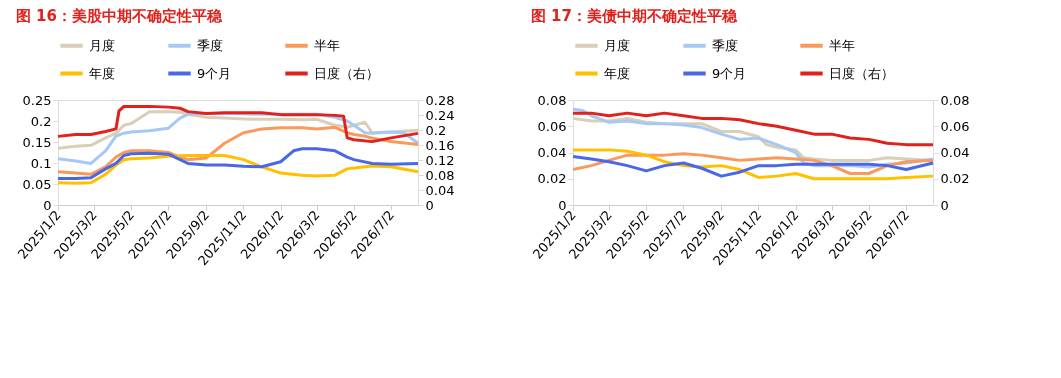 Image resolution: width=1061 pixels, height=378 pixels. What do you see at coordinates (41, 121) in the screenshot?
I see `y-tick-label: 0.2` at bounding box center [41, 121].